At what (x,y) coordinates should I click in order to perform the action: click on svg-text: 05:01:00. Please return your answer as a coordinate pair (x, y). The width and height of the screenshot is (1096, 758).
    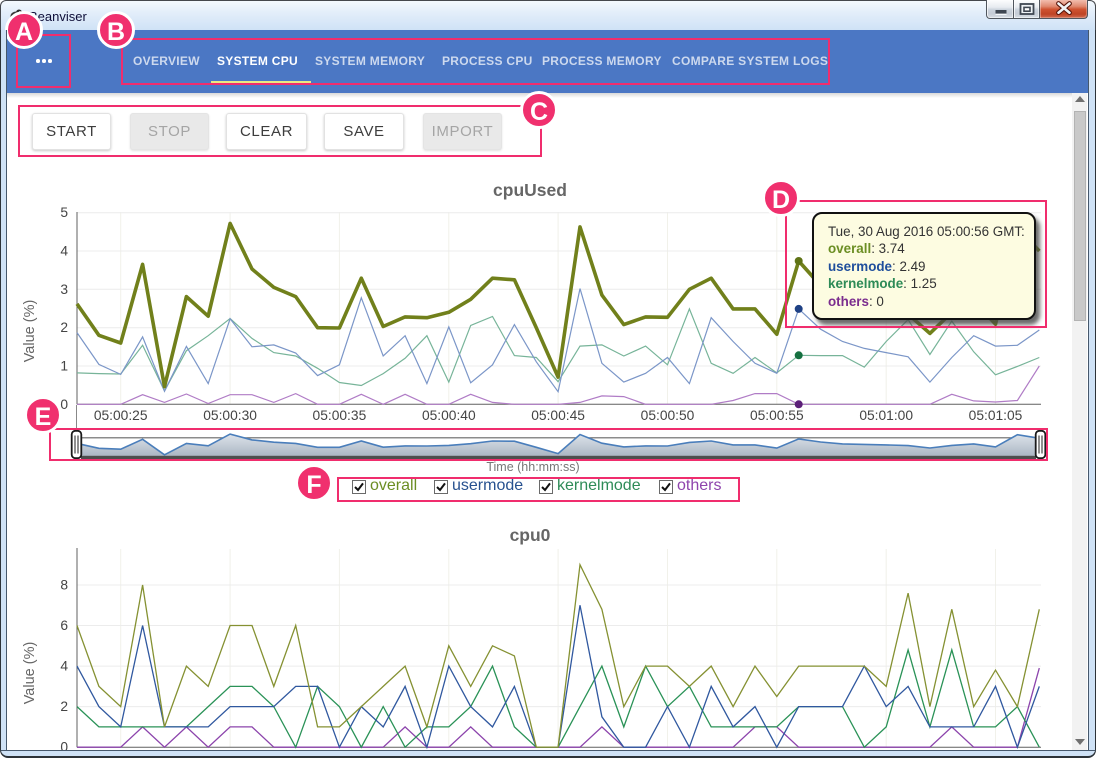
    Looking at the image, I should click on (886, 415).